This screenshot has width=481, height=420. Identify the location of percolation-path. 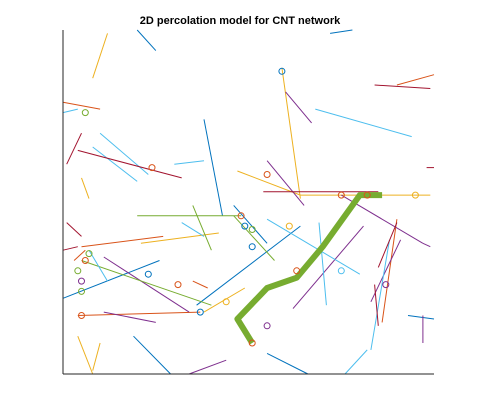
(308, 268).